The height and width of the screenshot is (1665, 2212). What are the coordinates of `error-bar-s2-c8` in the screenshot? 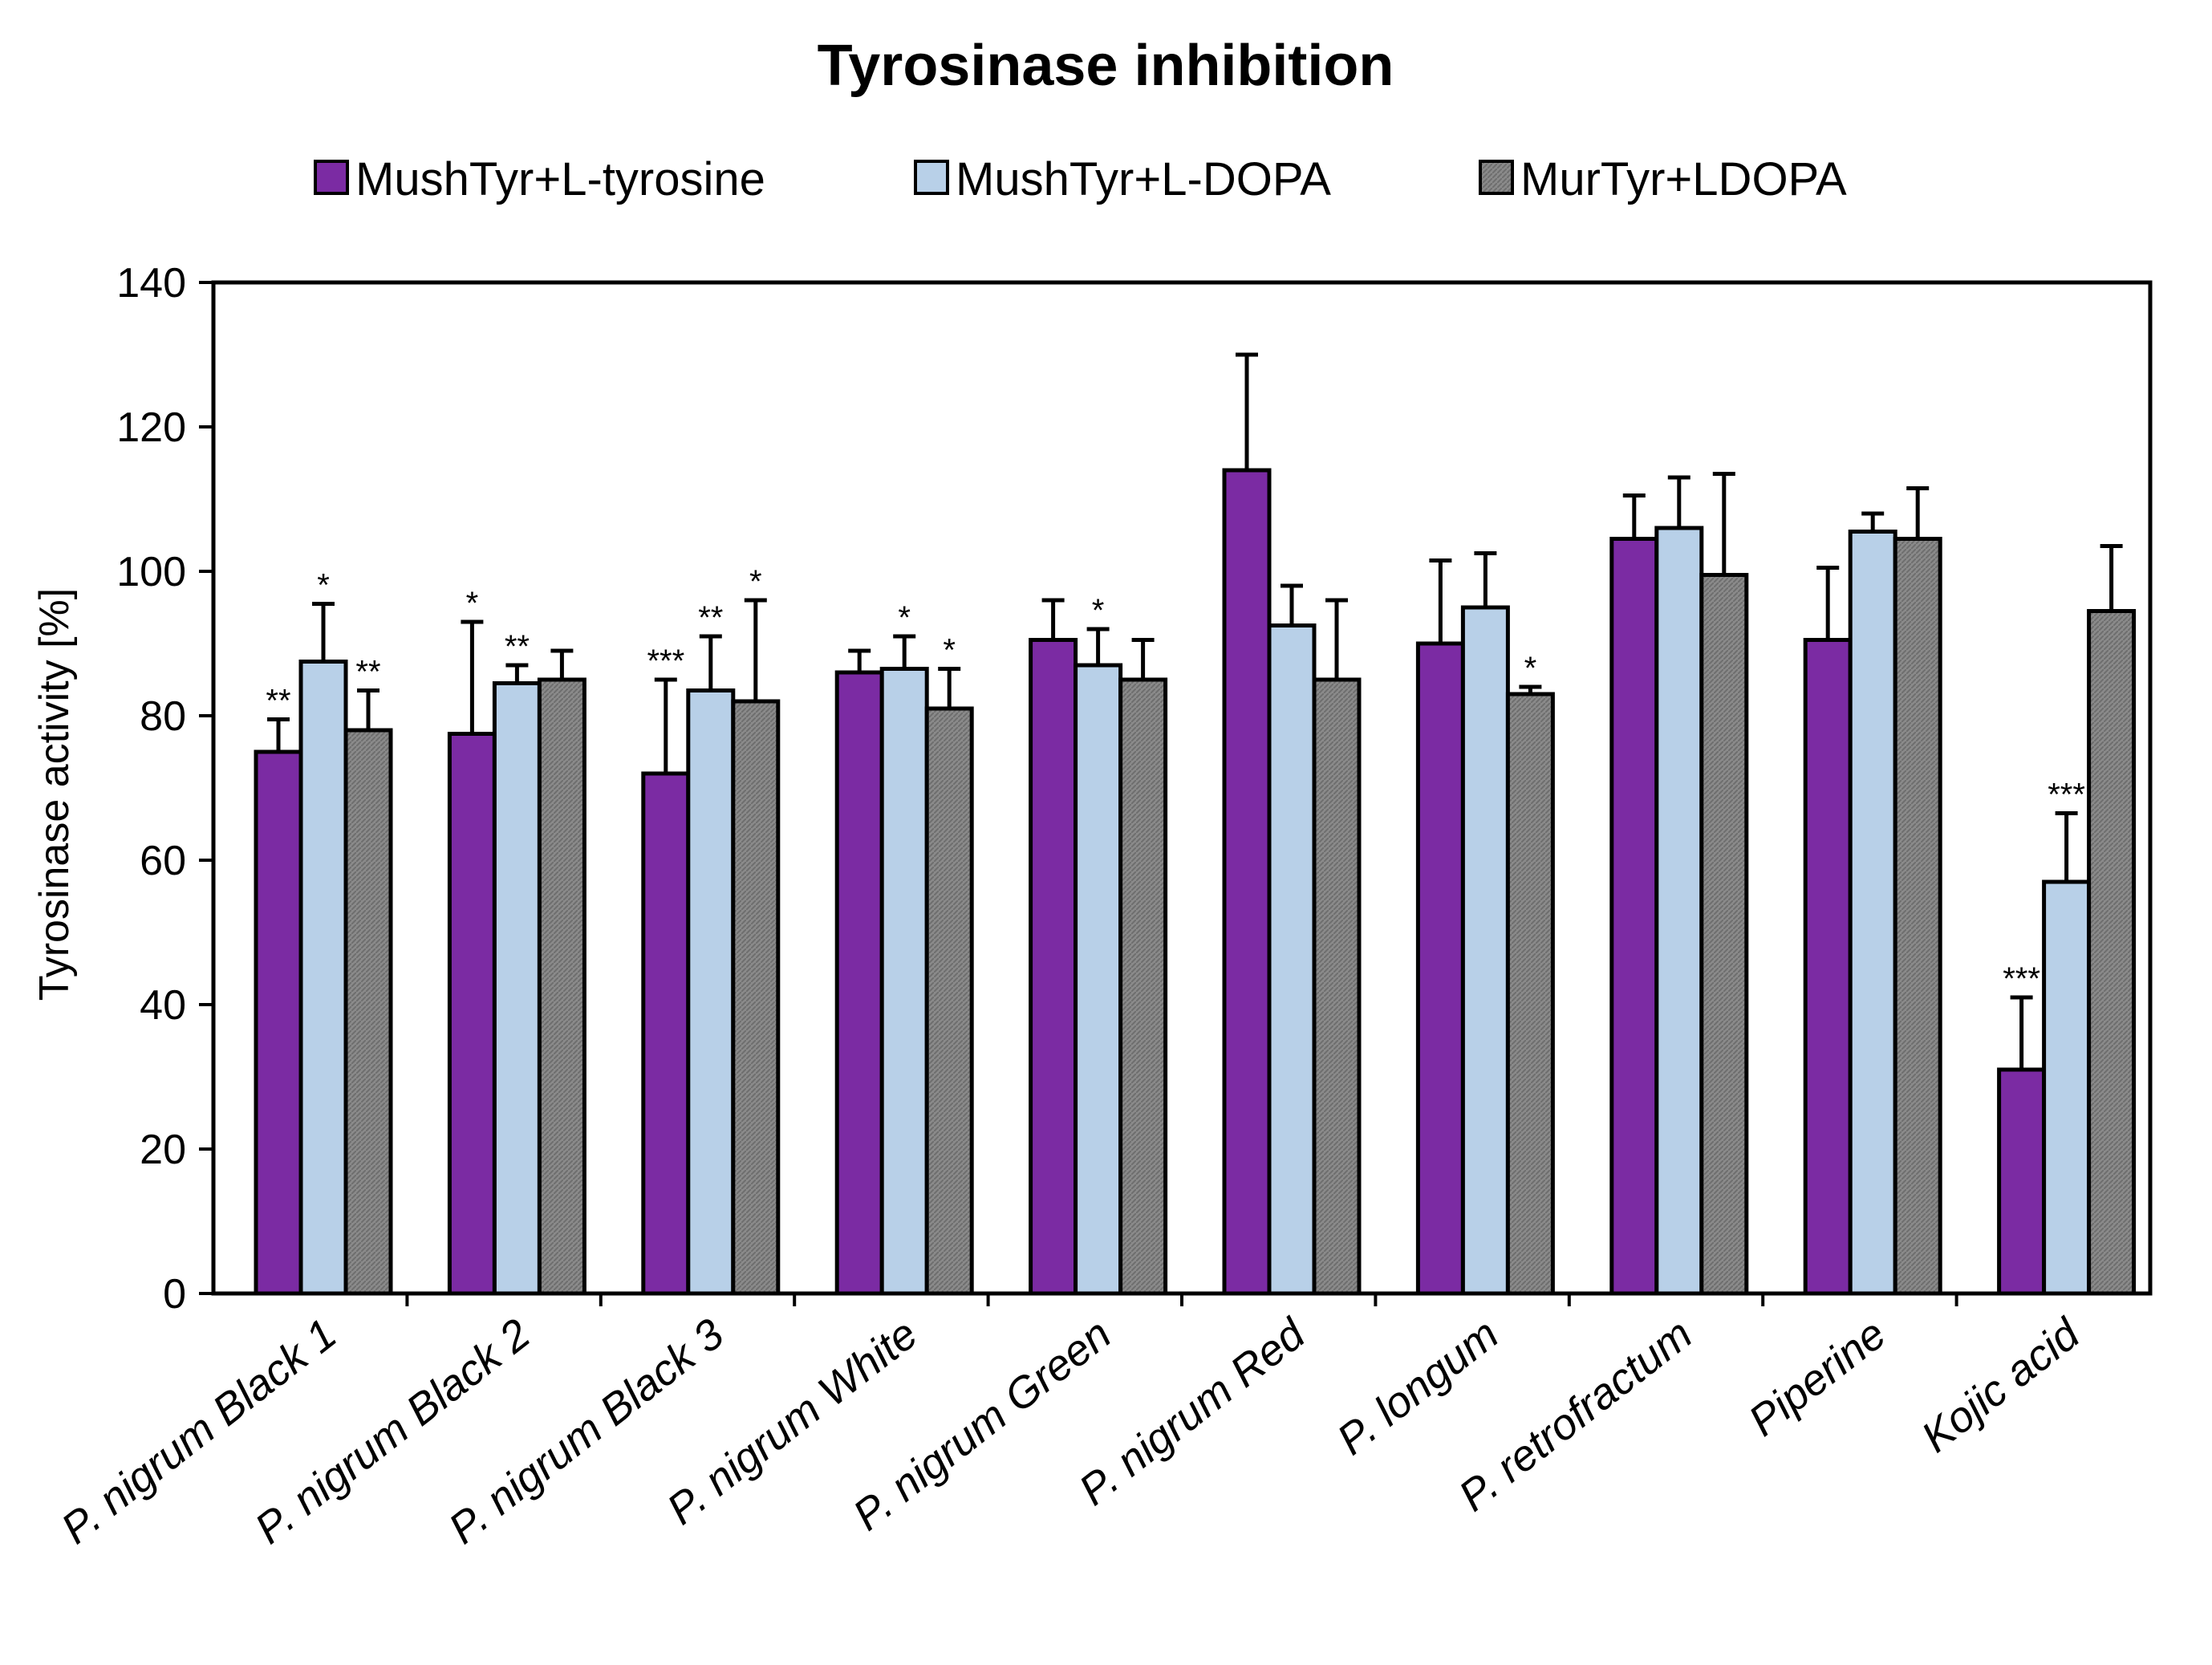 It's located at (1678, 501).